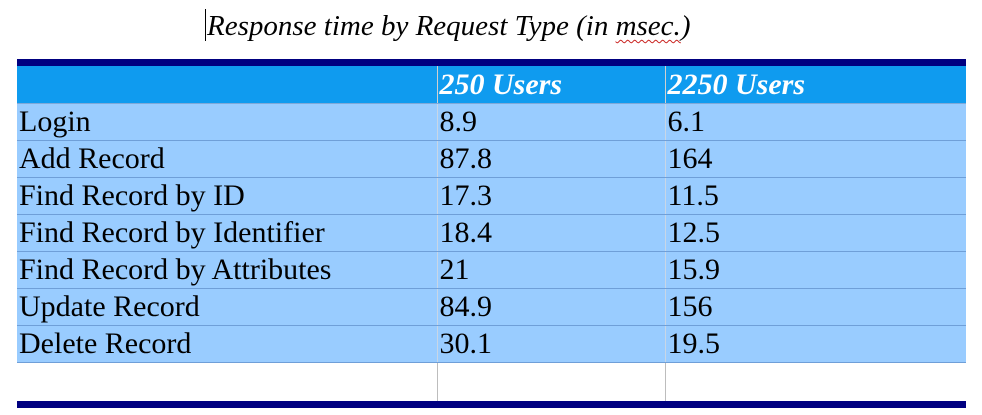  I want to click on empty-table-row, so click(491, 381).